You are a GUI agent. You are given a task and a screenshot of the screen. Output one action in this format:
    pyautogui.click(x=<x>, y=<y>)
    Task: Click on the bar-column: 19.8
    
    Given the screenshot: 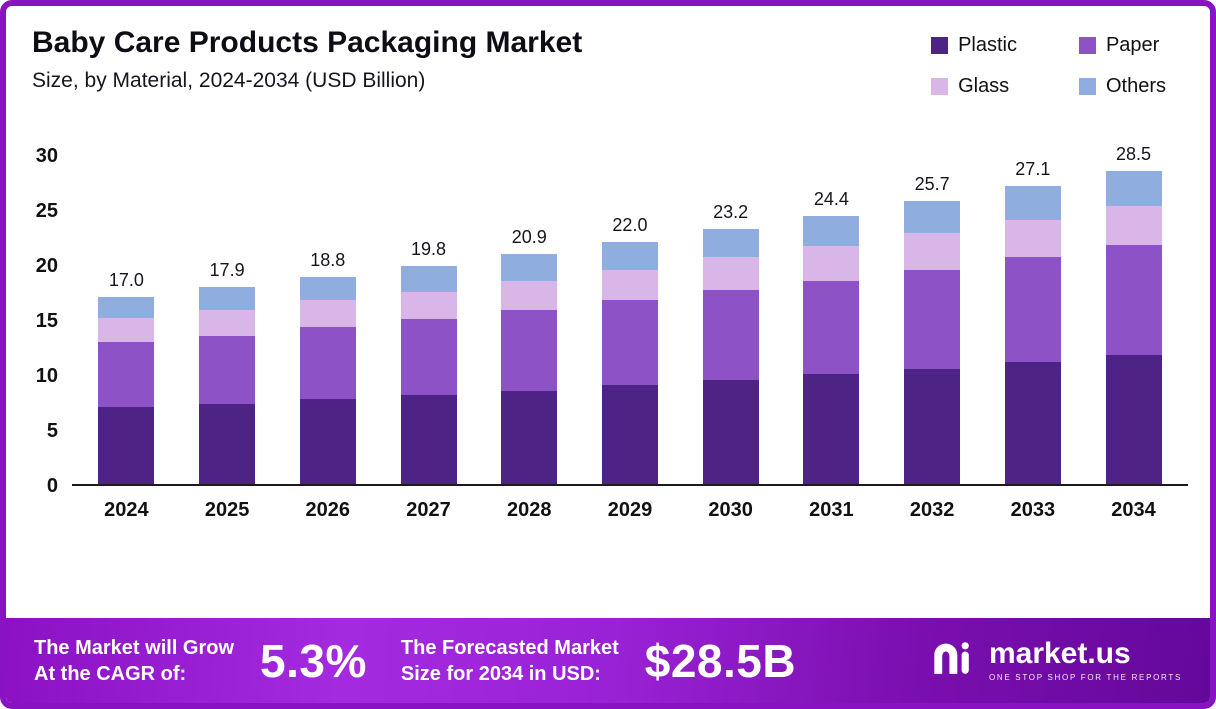 What is the action you would take?
    pyautogui.click(x=429, y=361)
    